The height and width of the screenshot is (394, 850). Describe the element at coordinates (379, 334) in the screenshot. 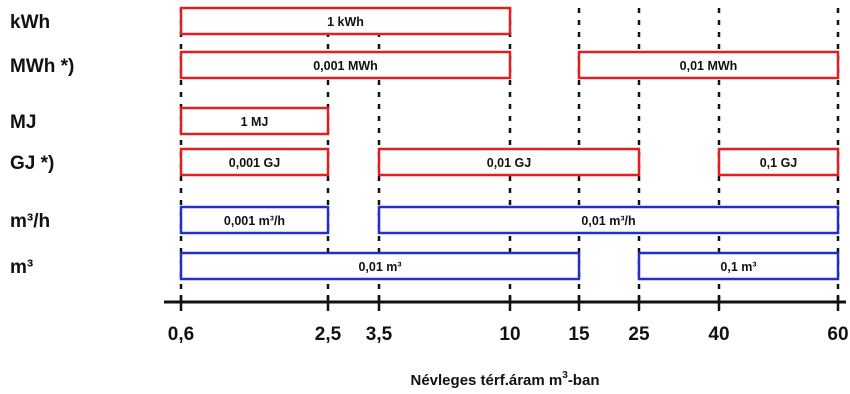

I see `tick-label-2: 3,5` at that location.